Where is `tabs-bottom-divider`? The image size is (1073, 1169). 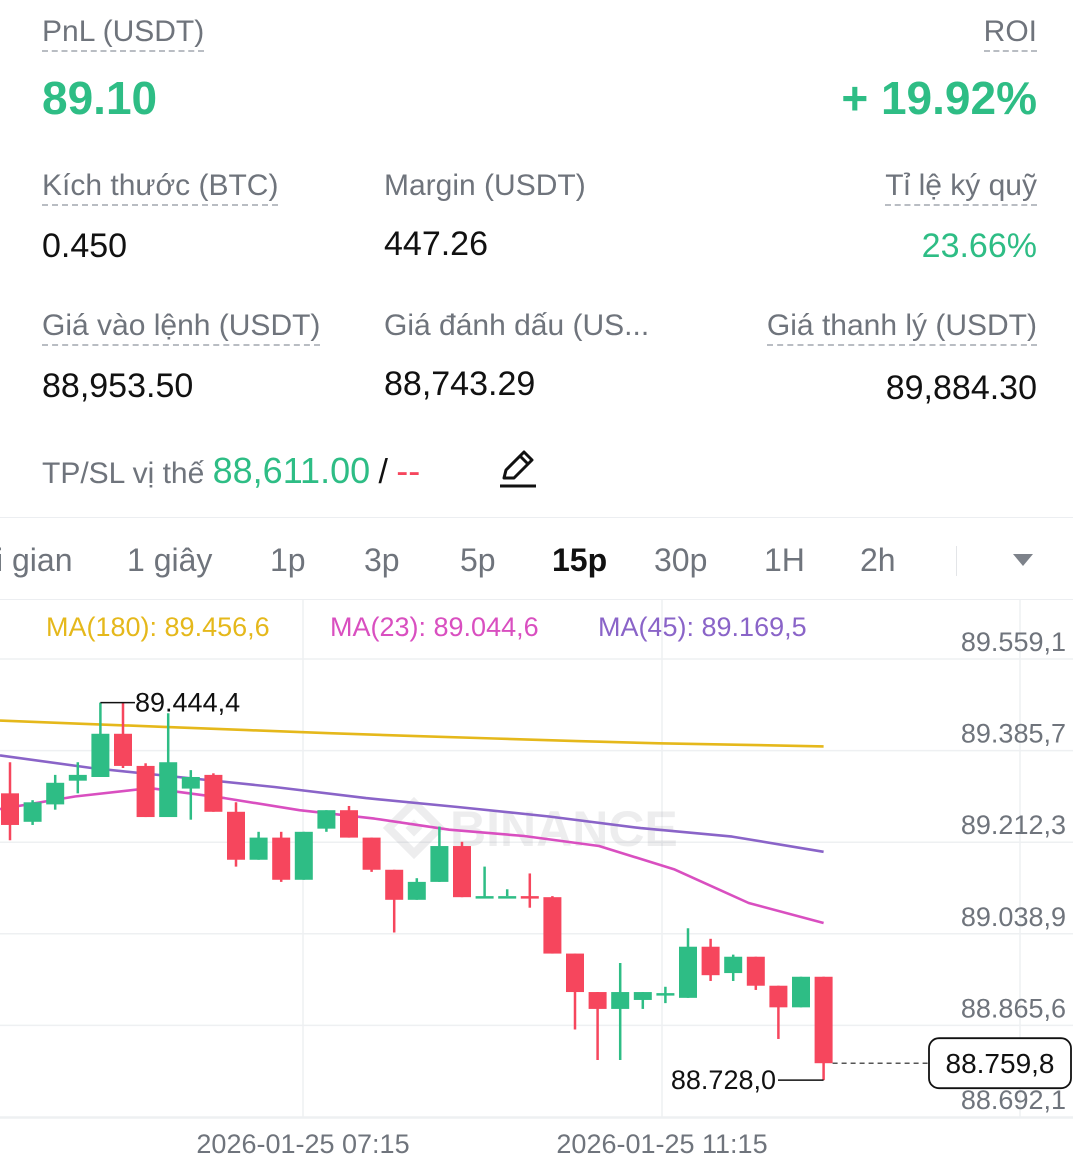
tabs-bottom-divider is located at coordinates (536, 599).